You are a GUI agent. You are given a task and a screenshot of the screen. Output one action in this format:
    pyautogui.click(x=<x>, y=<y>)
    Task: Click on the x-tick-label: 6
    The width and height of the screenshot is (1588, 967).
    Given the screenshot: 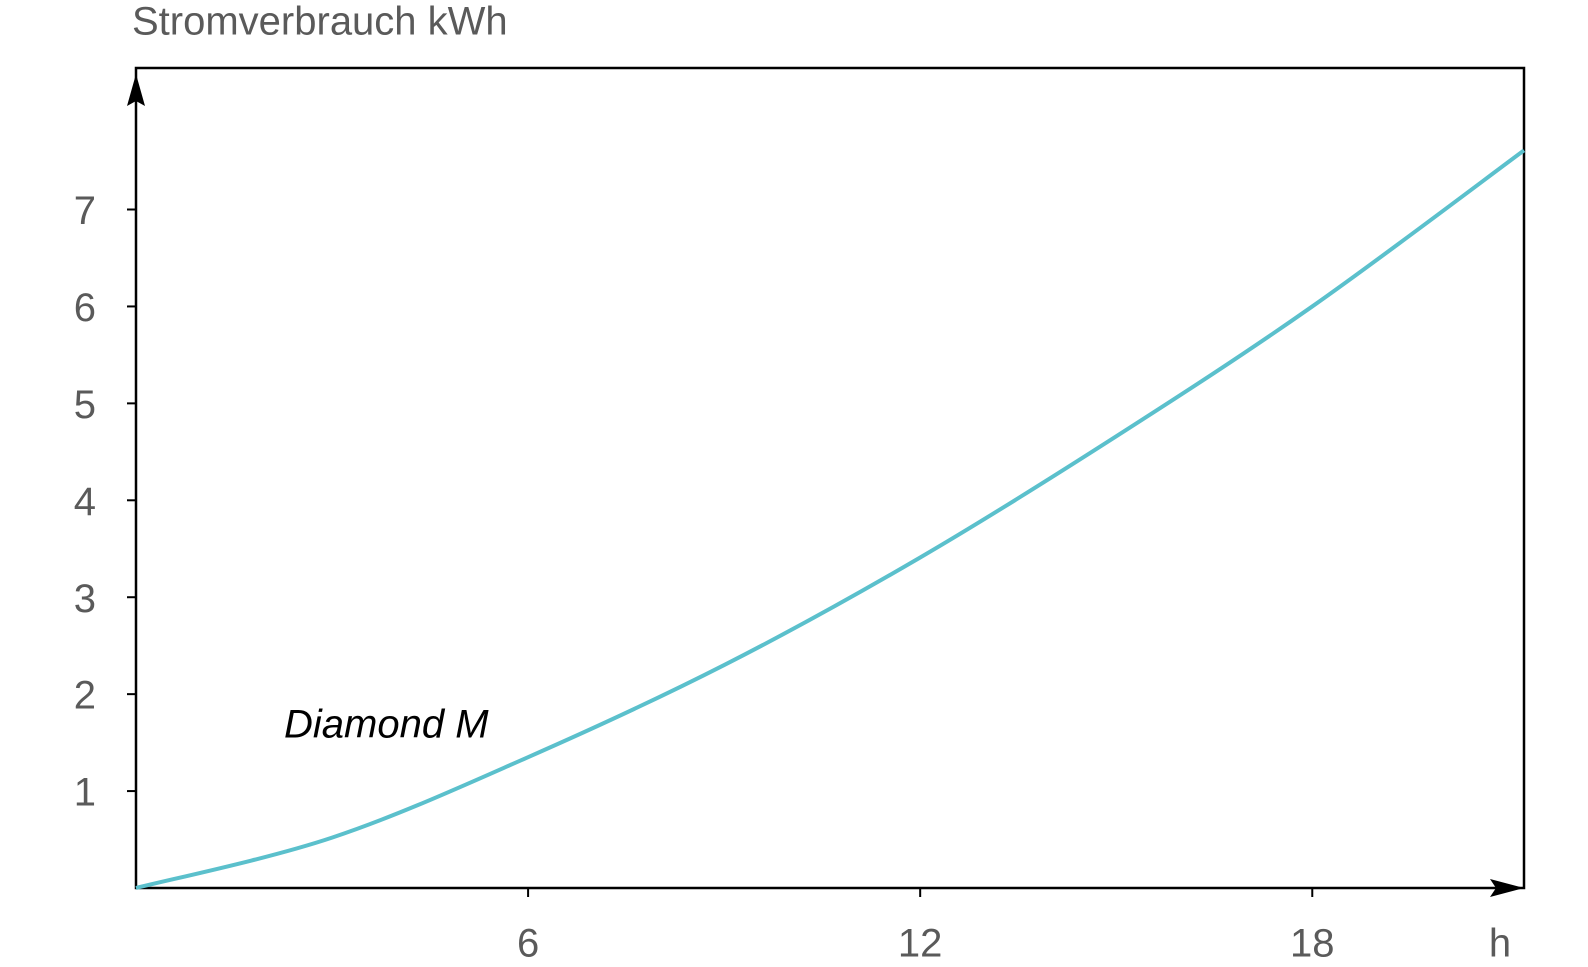 What is the action you would take?
    pyautogui.click(x=528, y=944)
    